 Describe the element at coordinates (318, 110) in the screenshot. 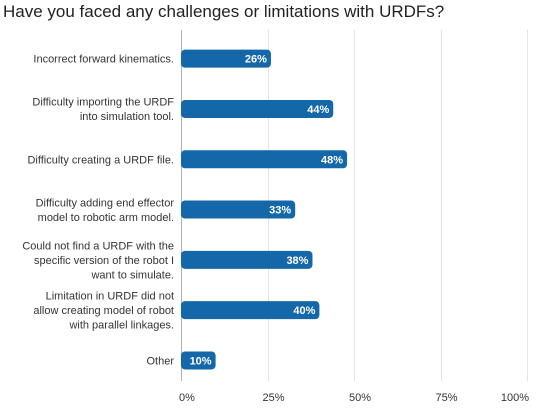

I see `bar-value-label: 44%` at that location.